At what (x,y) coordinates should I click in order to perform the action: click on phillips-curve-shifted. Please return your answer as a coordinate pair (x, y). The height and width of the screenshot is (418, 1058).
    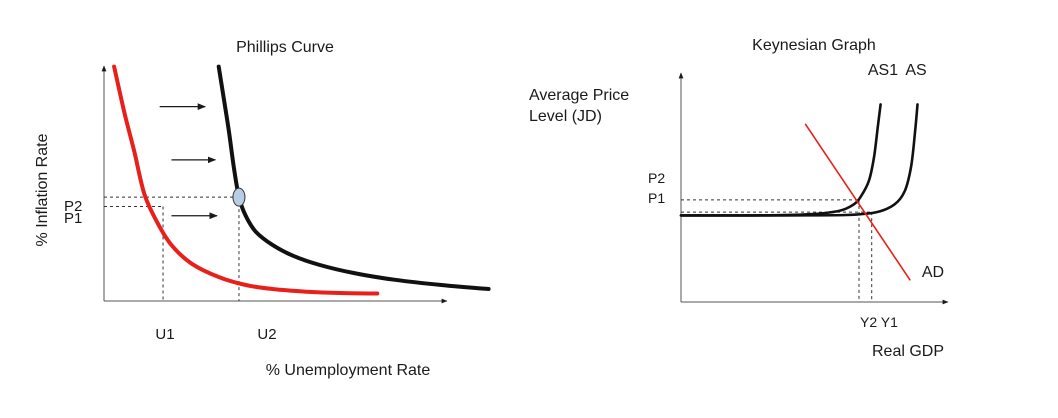
    Looking at the image, I should click on (353, 177).